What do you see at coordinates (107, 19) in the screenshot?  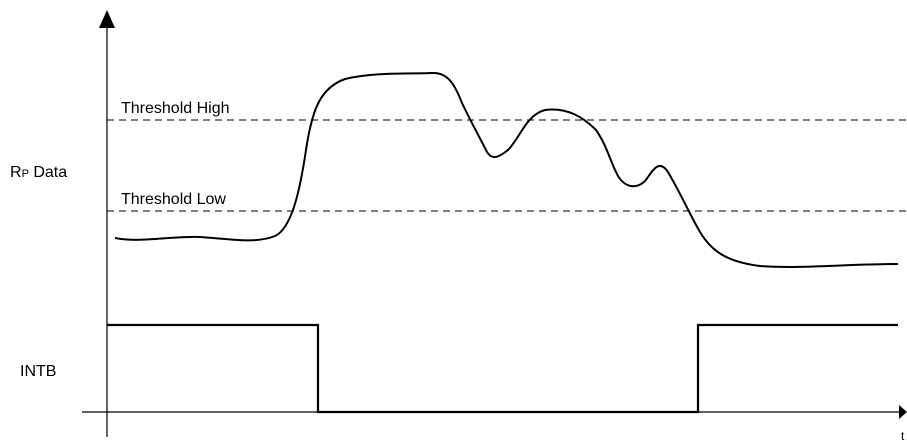 I see `vertical-axis-arrowhead` at bounding box center [107, 19].